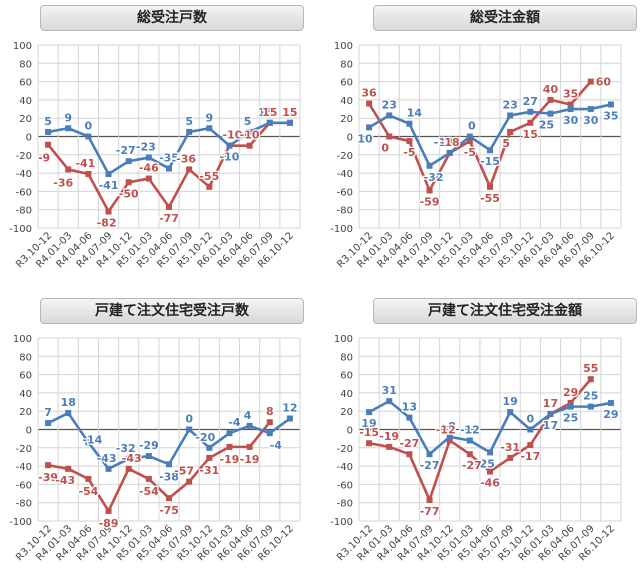  Describe the element at coordinates (546, 125) in the screenshot. I see `data-label: 25` at that location.